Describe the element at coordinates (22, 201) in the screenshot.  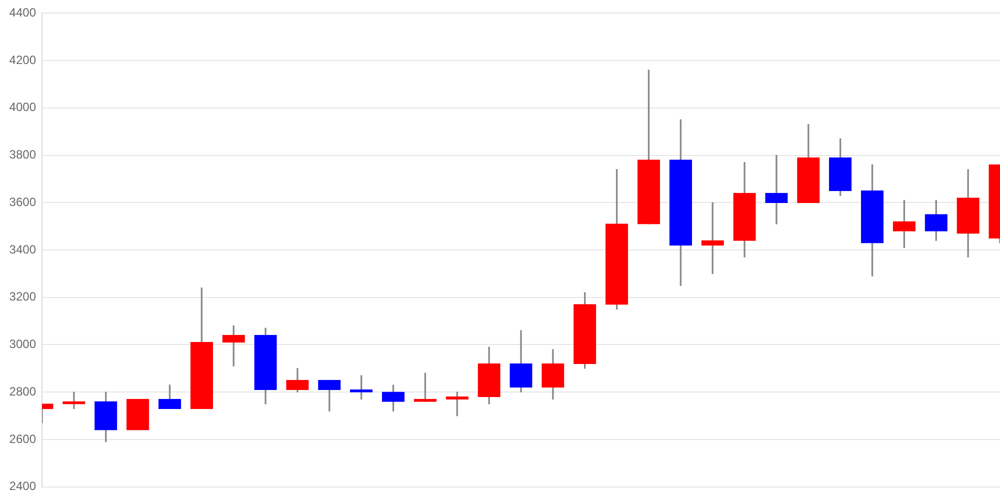
I see `y-tick-label: 3600` at that location.